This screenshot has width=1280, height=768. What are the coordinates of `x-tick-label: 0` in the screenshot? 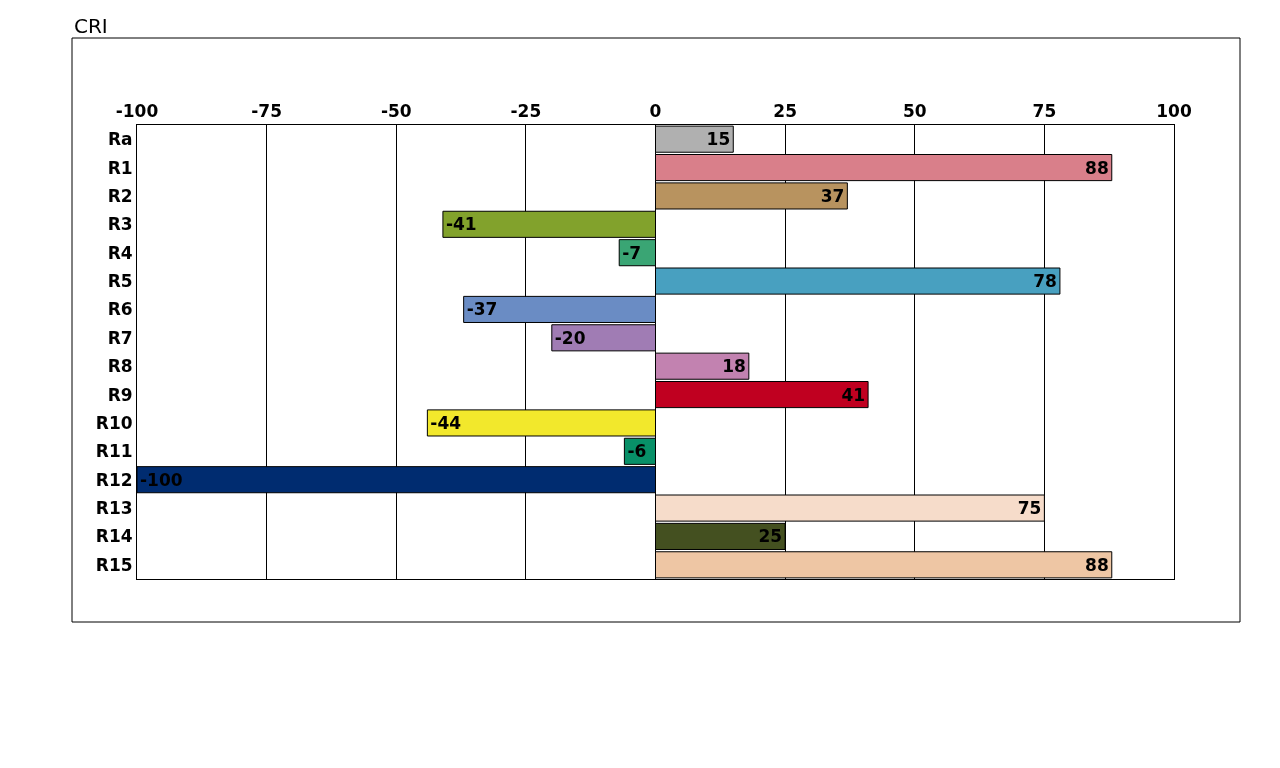 It's located at (655, 111).